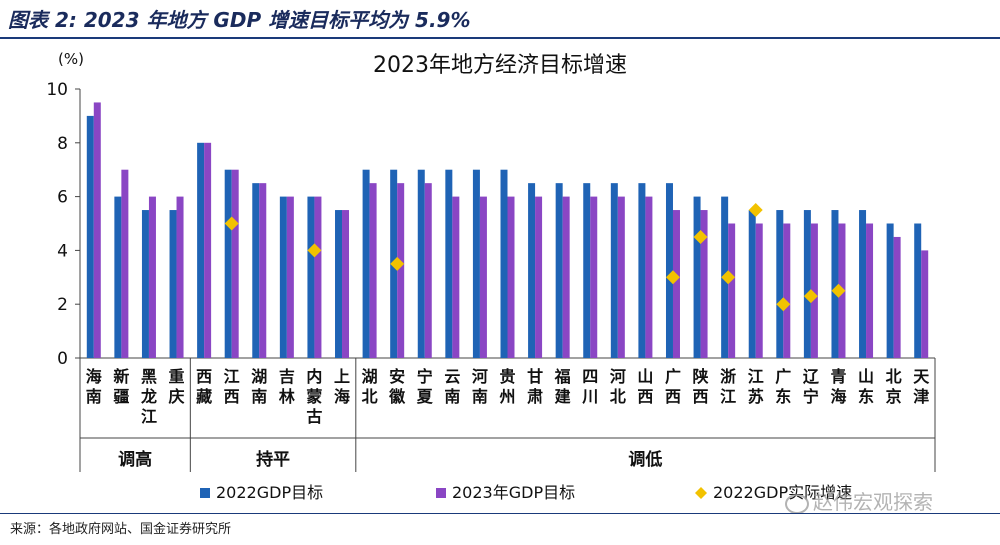 This screenshot has width=1000, height=545. Describe the element at coordinates (866, 396) in the screenshot. I see `x-tick-label-char: 东` at that location.